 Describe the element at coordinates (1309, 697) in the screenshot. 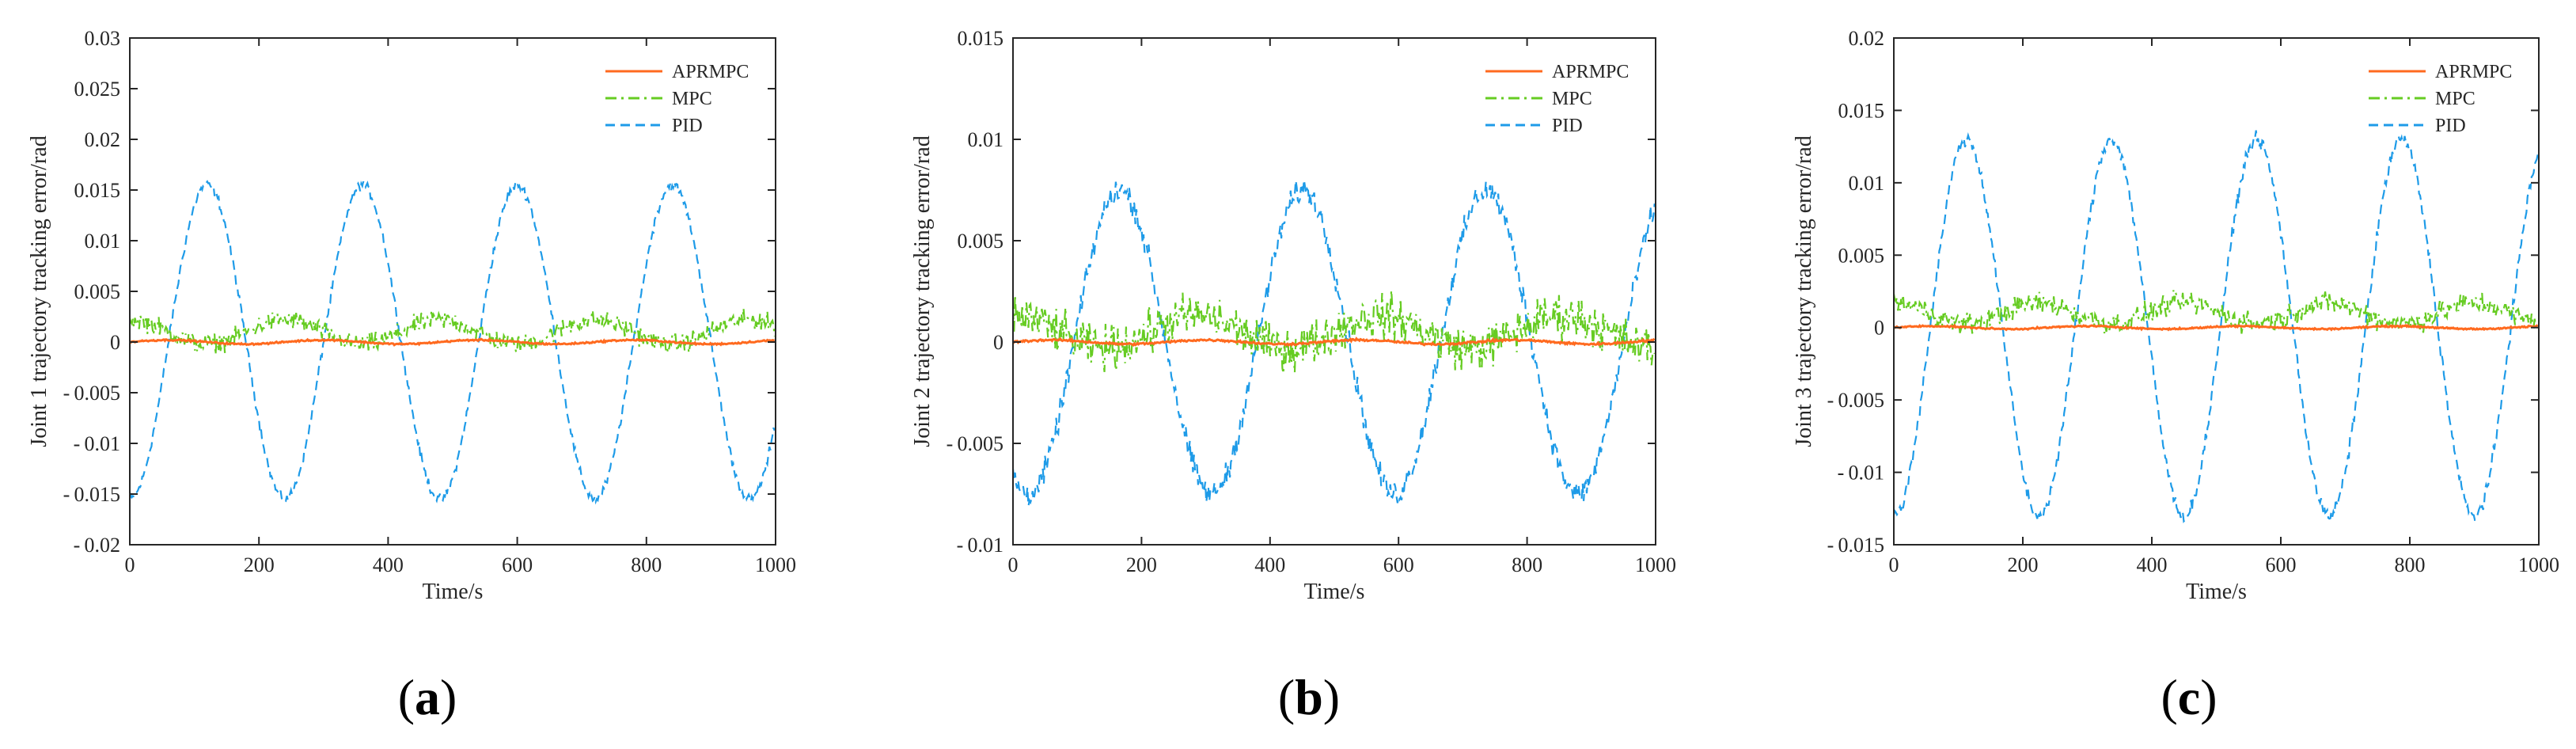

I see `panel-caption: (b)` at that location.